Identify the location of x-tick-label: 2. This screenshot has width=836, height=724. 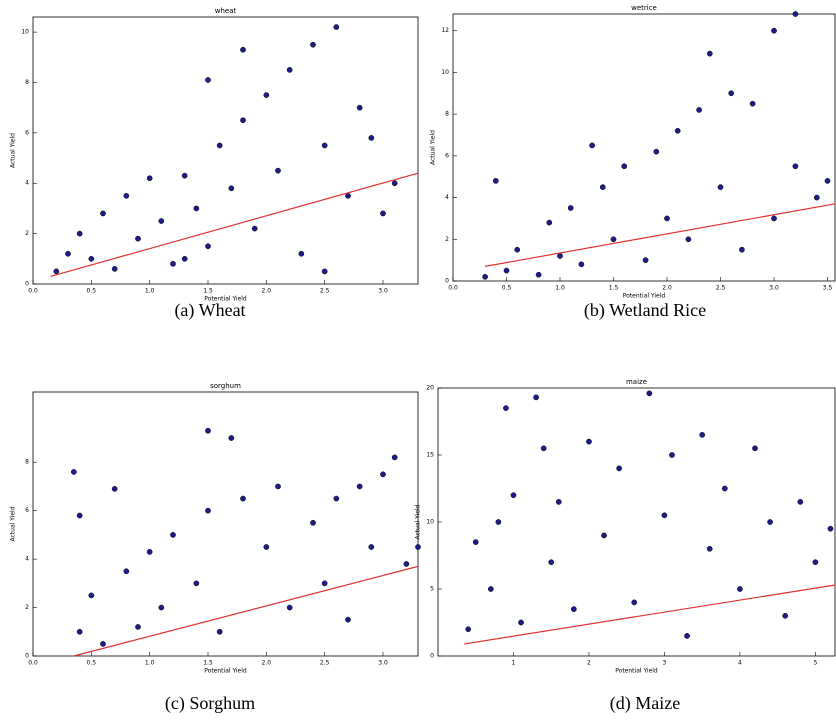
(589, 663).